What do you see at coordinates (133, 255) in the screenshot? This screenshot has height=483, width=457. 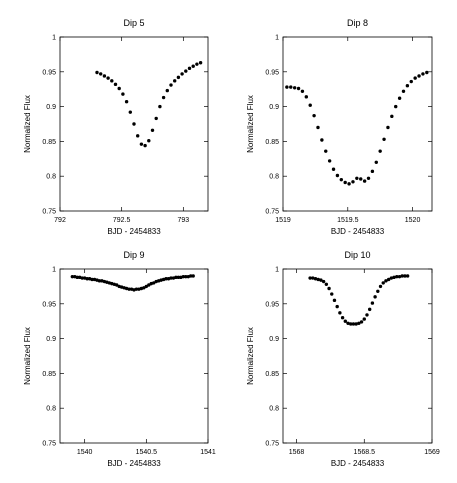 I see `chart-title: Dip 9` at bounding box center [133, 255].